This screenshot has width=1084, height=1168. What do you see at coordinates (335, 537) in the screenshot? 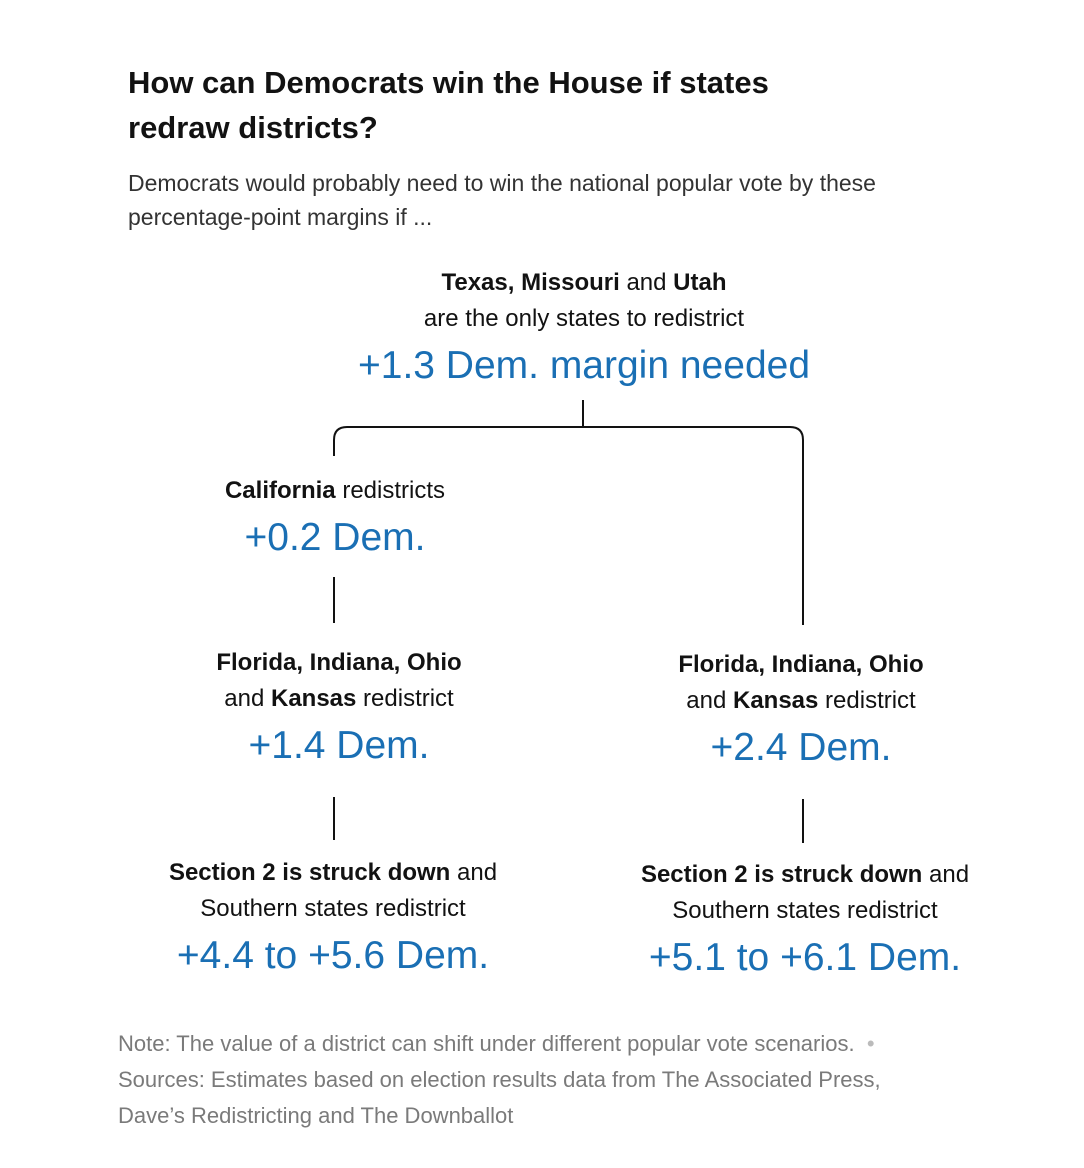
I see `margin-needed: +0.2 Dem.` at bounding box center [335, 537].